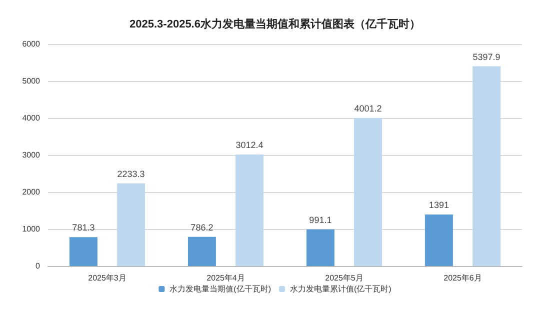  I want to click on y-tick-label: 5000, so click(31, 81).